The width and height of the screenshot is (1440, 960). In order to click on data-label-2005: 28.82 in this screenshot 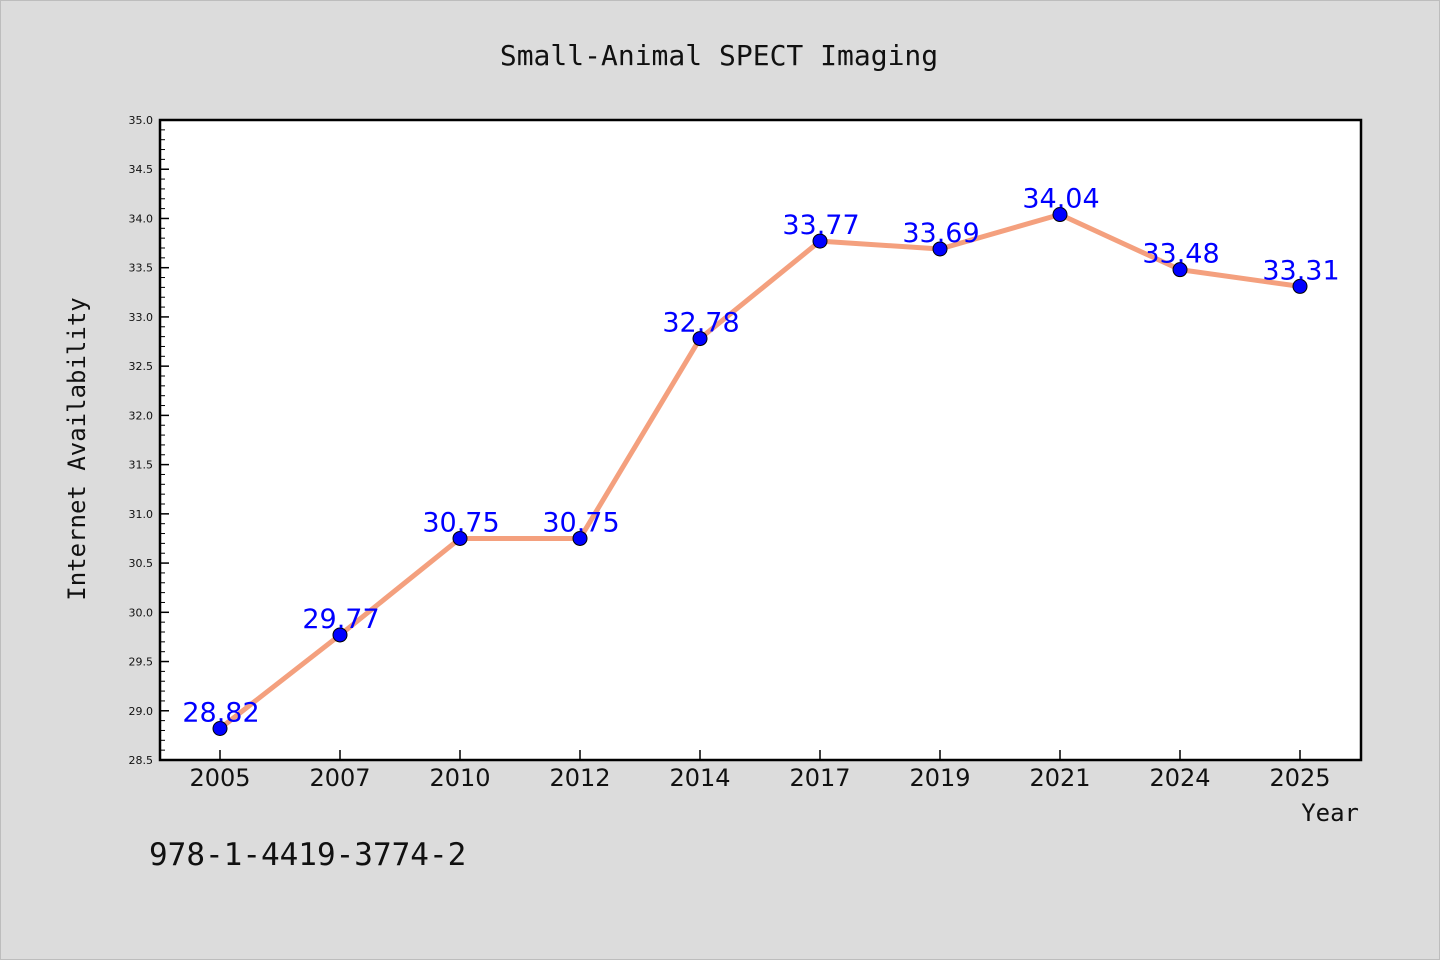, I will do `click(220, 712)`.